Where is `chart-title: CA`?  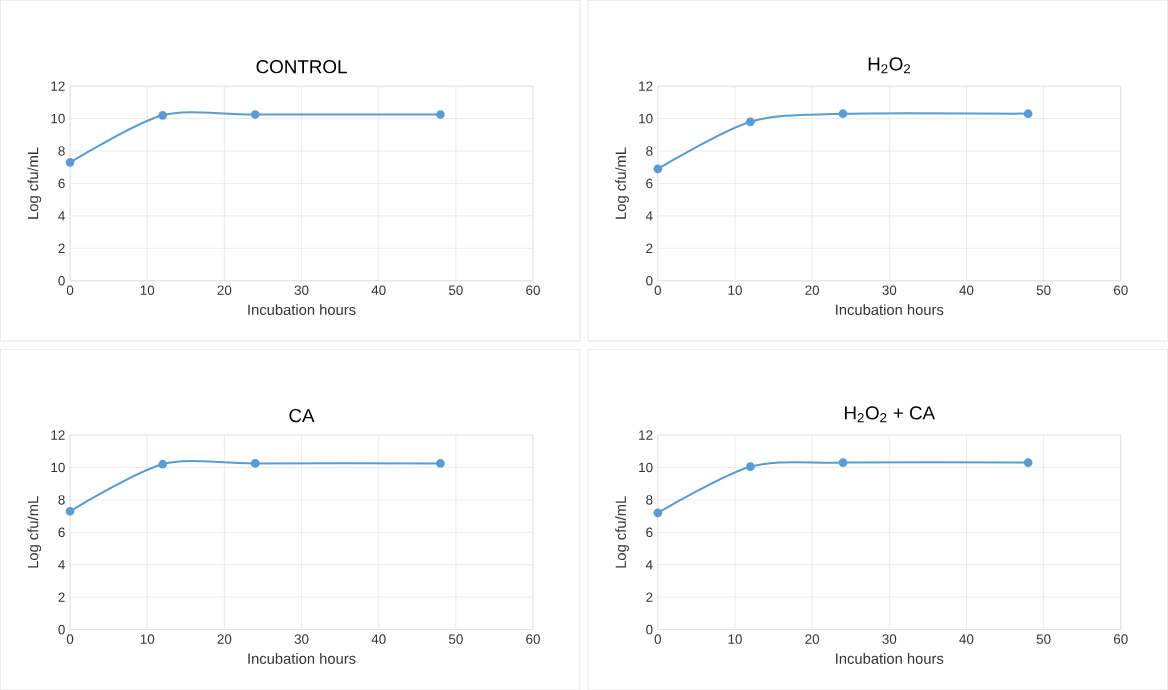
chart-title: CA is located at coordinates (302, 415).